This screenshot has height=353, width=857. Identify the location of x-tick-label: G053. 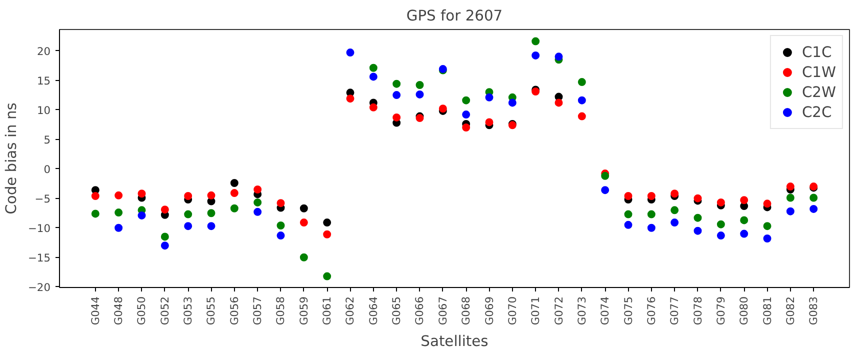
(188, 311).